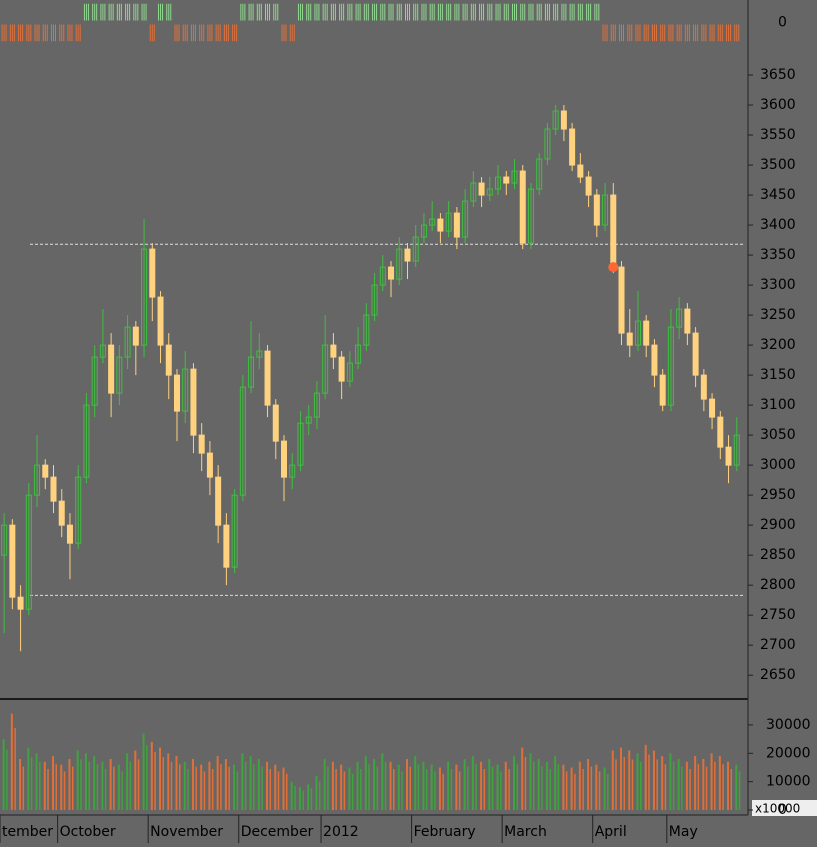 Image resolution: width=817 pixels, height=847 pixels. I want to click on y-tick-label: 3350, so click(778, 255).